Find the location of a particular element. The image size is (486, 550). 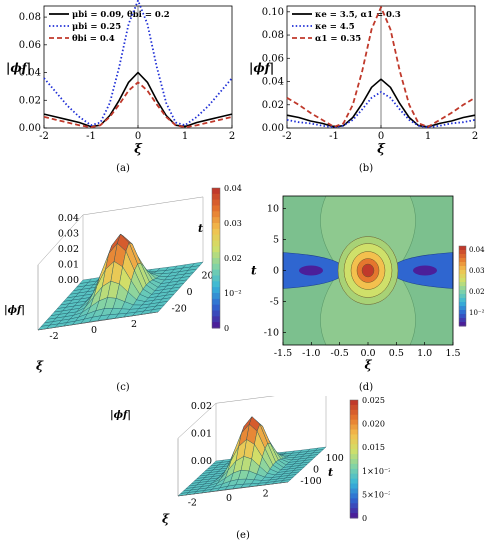

colorbar-tick-label: 0.020 is located at coordinates (373, 424).